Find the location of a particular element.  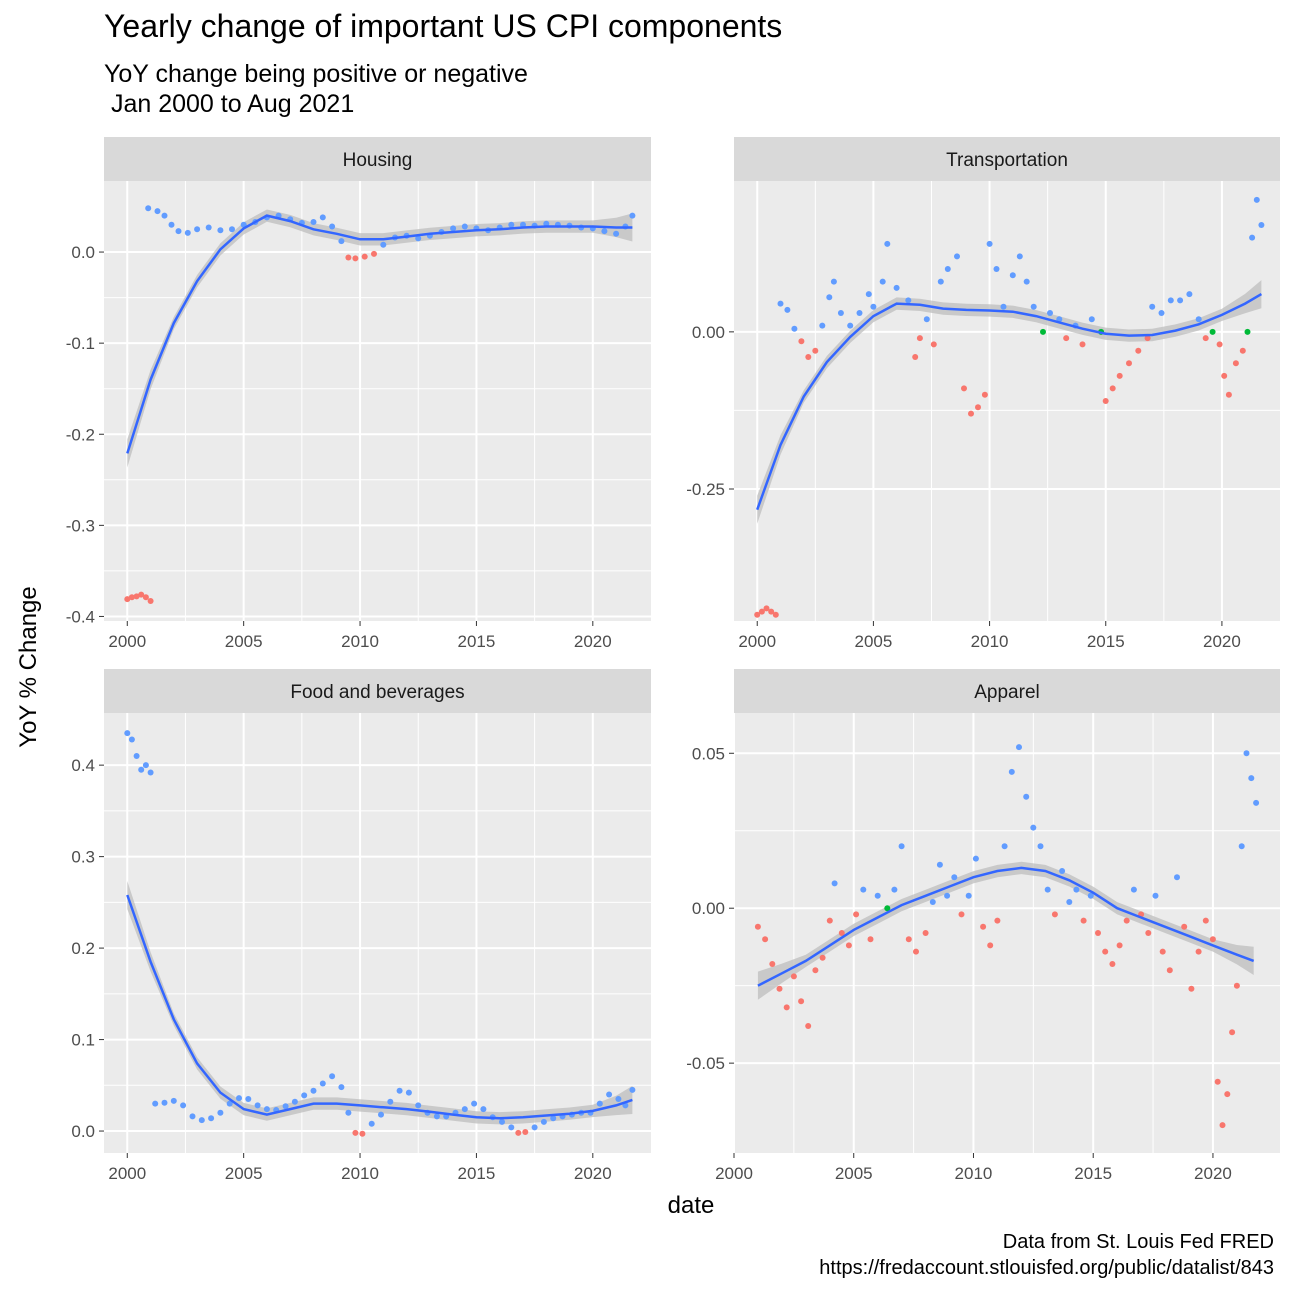

y-tick-label: -0.2 is located at coordinates (80, 434).